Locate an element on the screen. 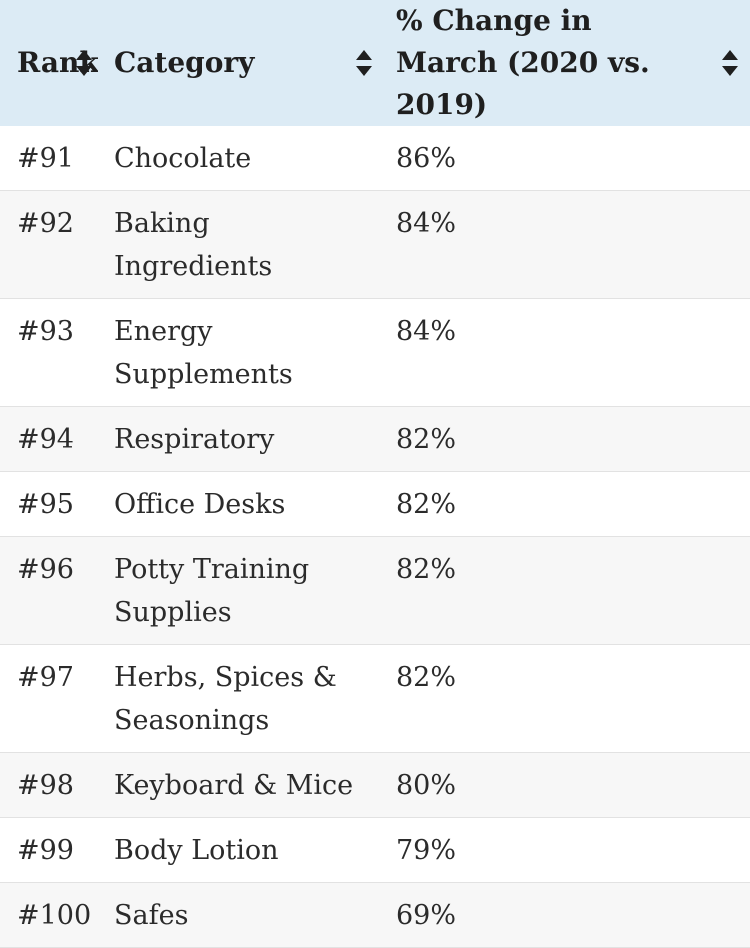 This screenshot has width=750, height=948. pct-change-header-label: % Change in March (2020 vs. 2019) is located at coordinates (523, 62).